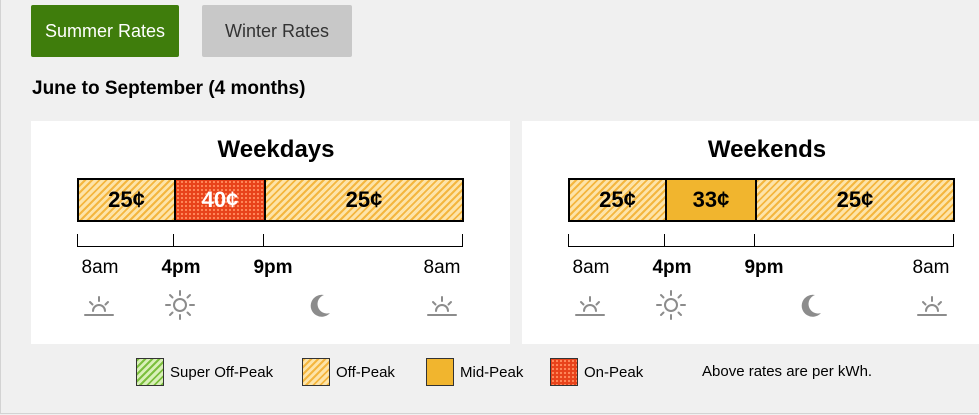 The height and width of the screenshot is (415, 979). Describe the element at coordinates (150, 372) in the screenshot. I see `super-off-peak-swatch` at that location.